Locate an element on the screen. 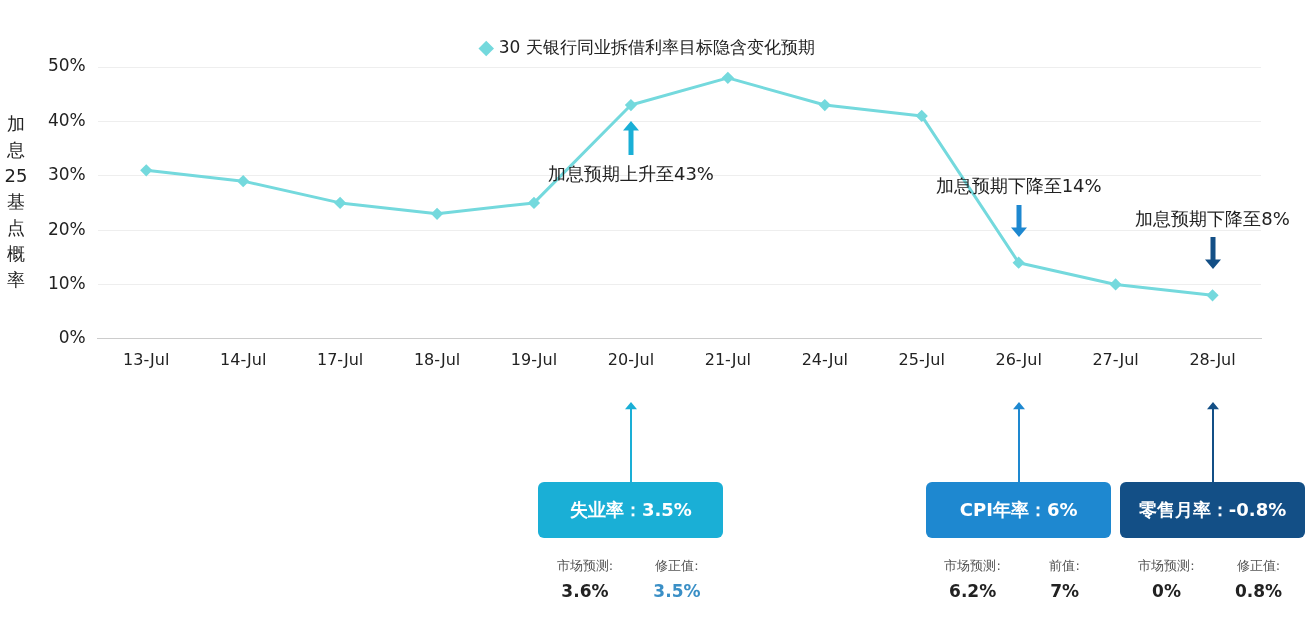  y-tick-label: 40% is located at coordinates (66, 119).